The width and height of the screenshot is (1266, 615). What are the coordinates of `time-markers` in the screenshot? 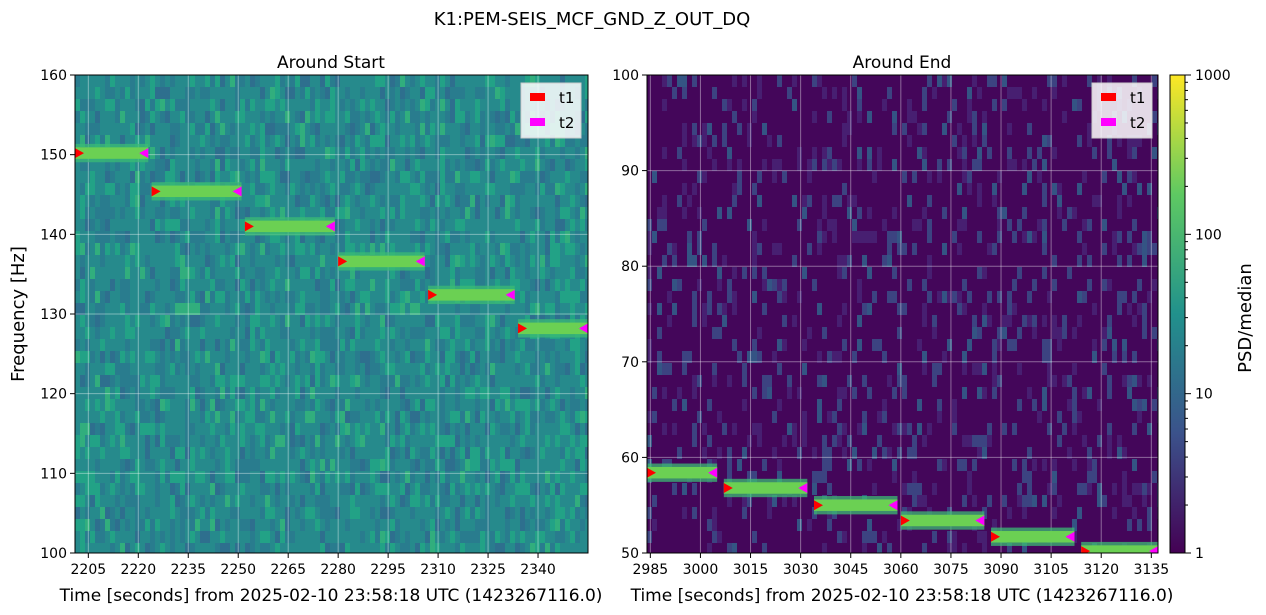 It's located at (331, 241).